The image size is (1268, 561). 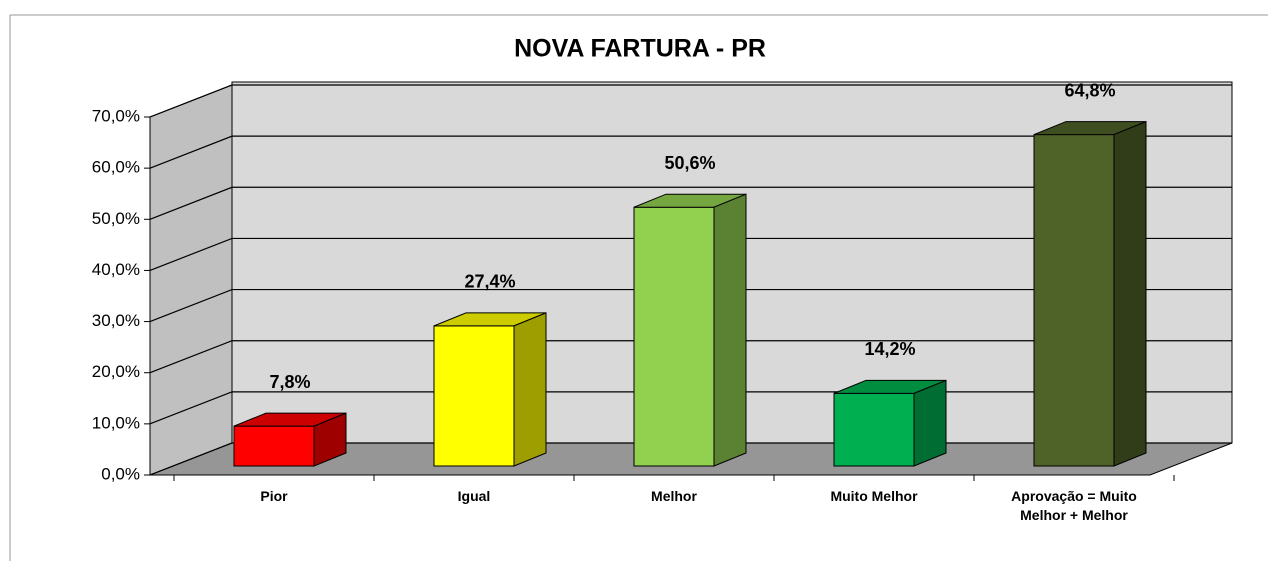 I want to click on y-tick-label: 30,0%, so click(x=116, y=320).